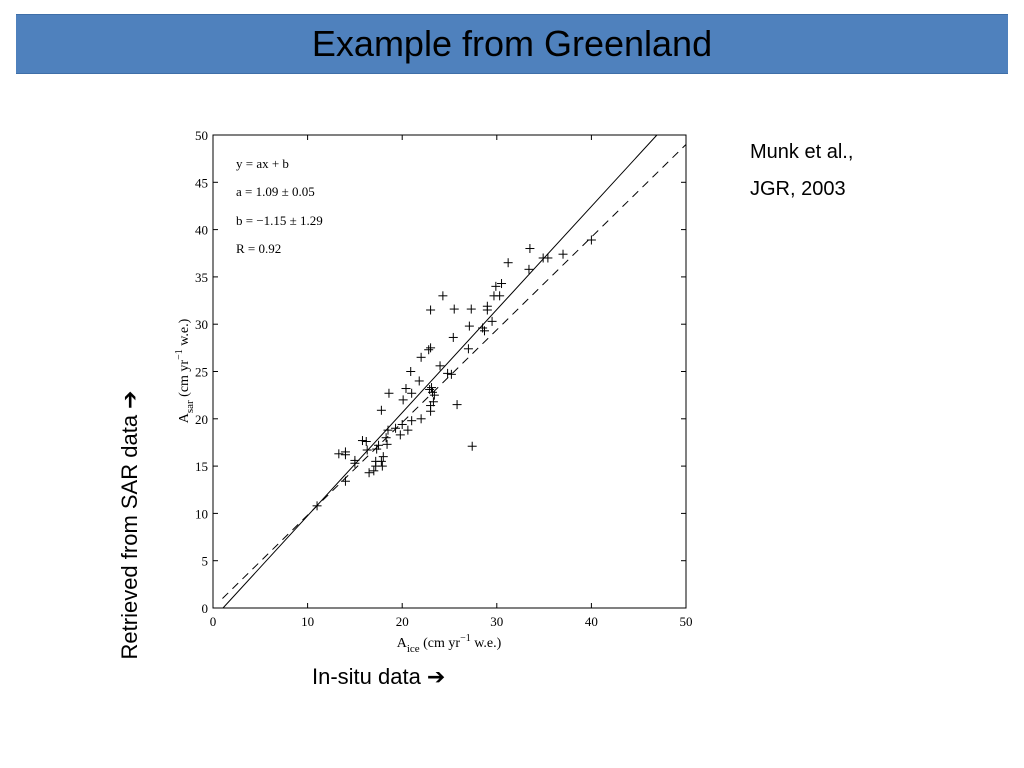  What do you see at coordinates (184, 417) in the screenshot?
I see `y-axis-label-main: A` at bounding box center [184, 417].